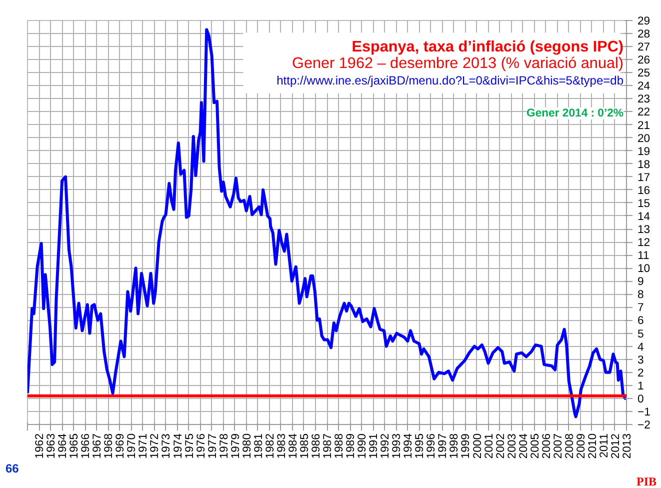 The height and width of the screenshot is (488, 661). What do you see at coordinates (644, 269) in the screenshot?
I see `y-tick-label: 10` at bounding box center [644, 269].